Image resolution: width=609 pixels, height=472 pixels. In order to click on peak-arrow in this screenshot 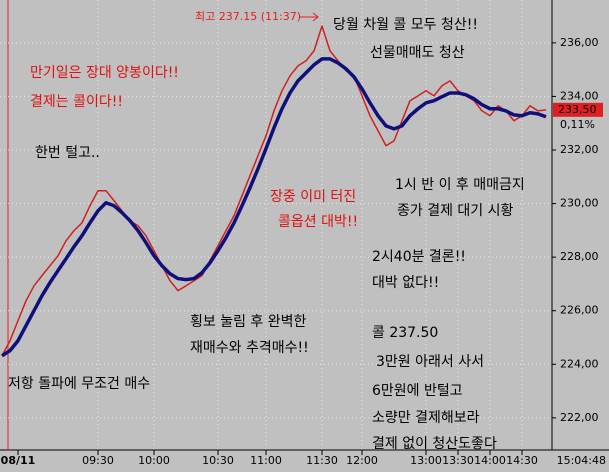, I will do `click(309, 17)`.